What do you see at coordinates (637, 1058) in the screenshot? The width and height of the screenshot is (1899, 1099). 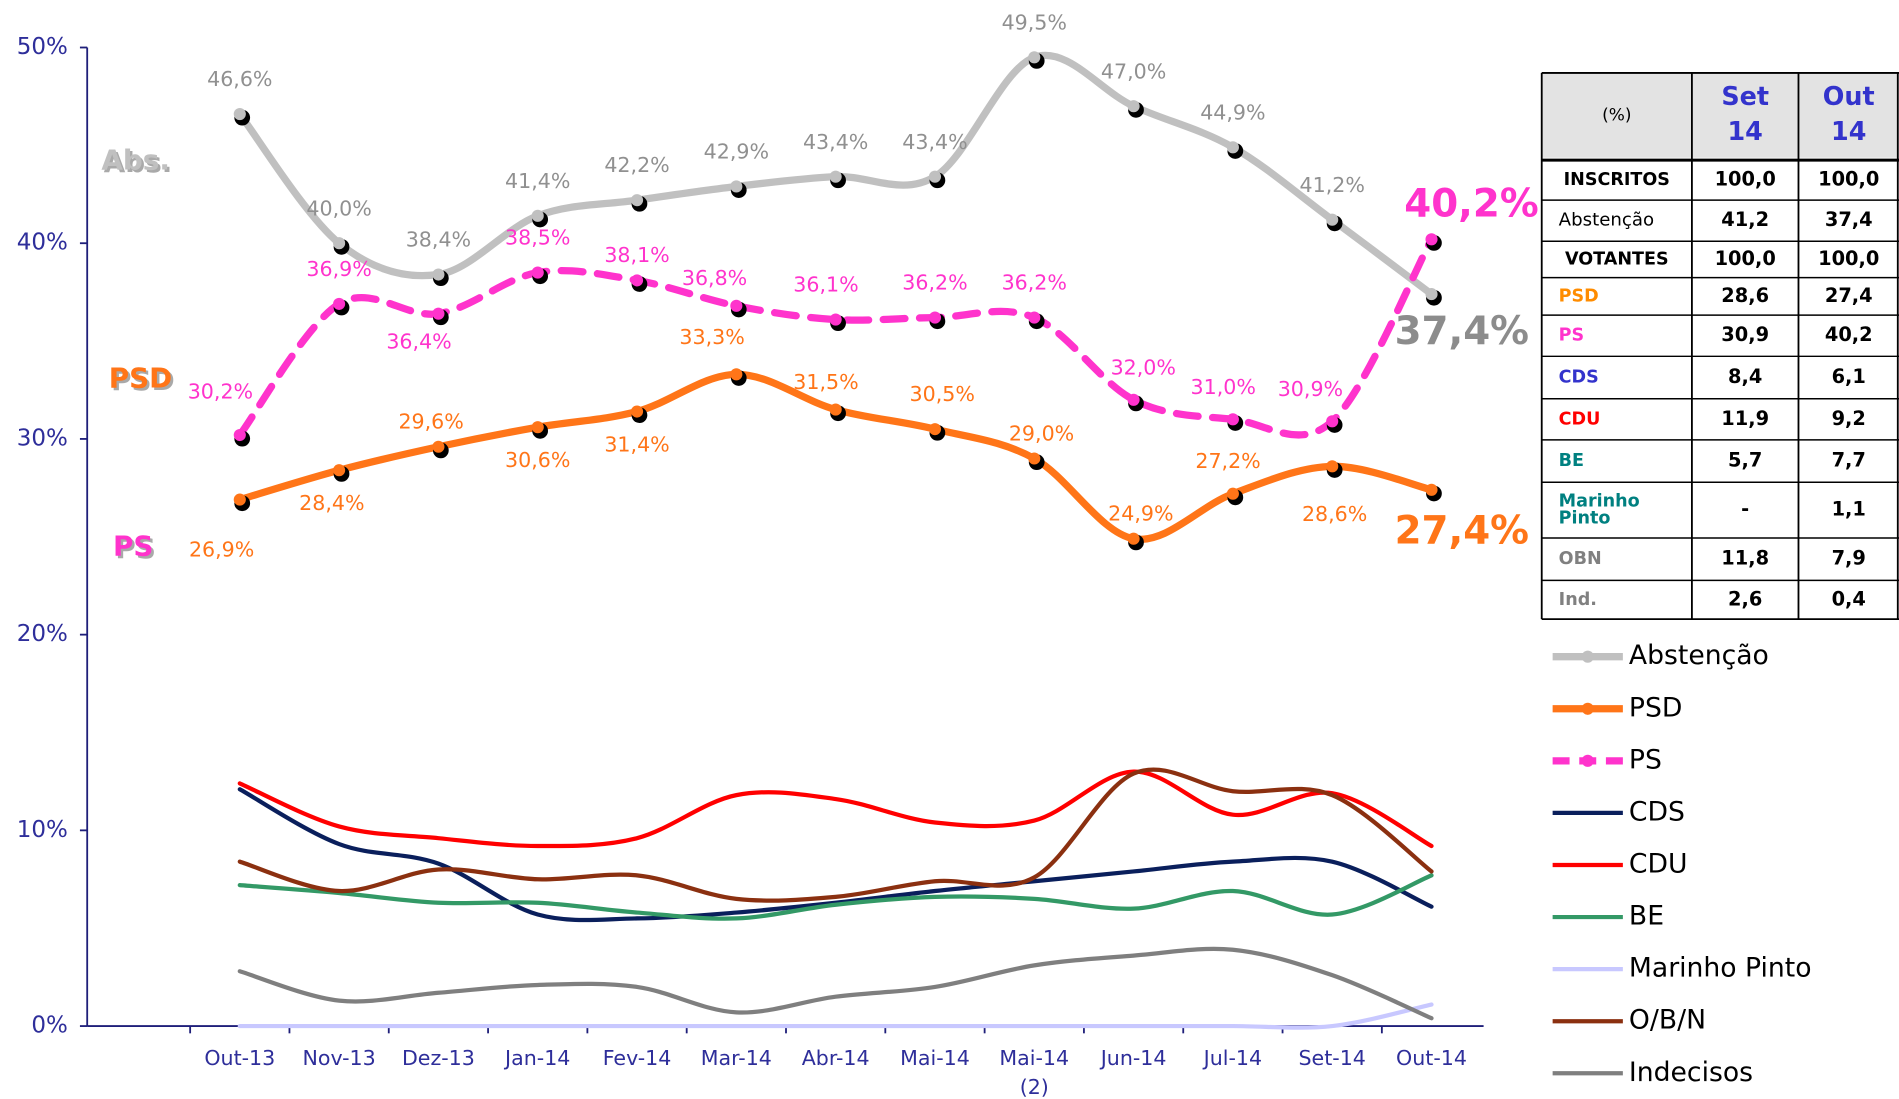 I see `x-tick-label: Fev-14` at bounding box center [637, 1058].